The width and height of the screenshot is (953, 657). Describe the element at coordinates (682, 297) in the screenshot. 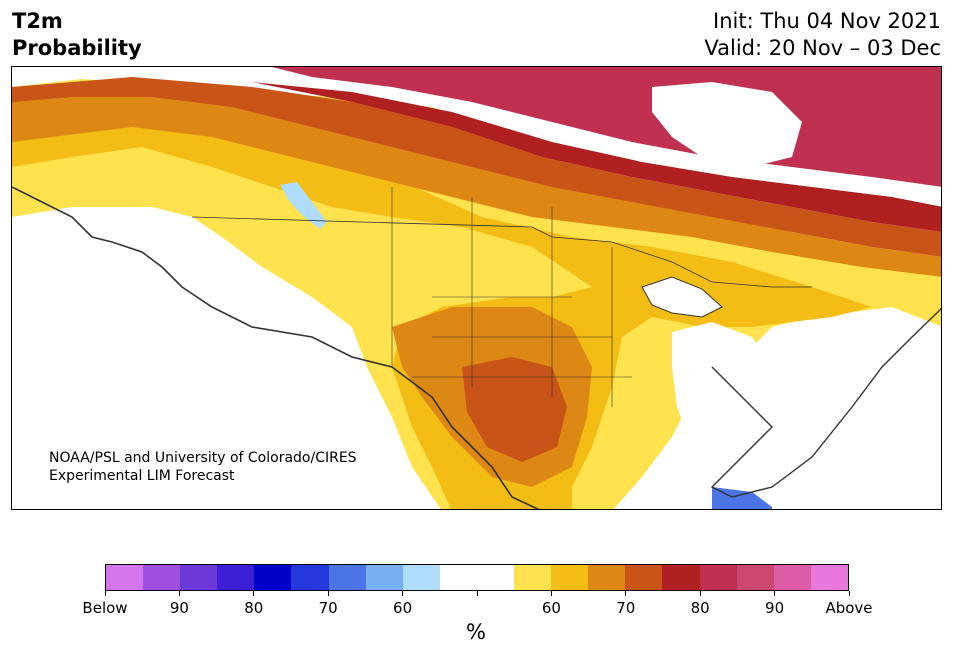

I see `great-lakes` at that location.